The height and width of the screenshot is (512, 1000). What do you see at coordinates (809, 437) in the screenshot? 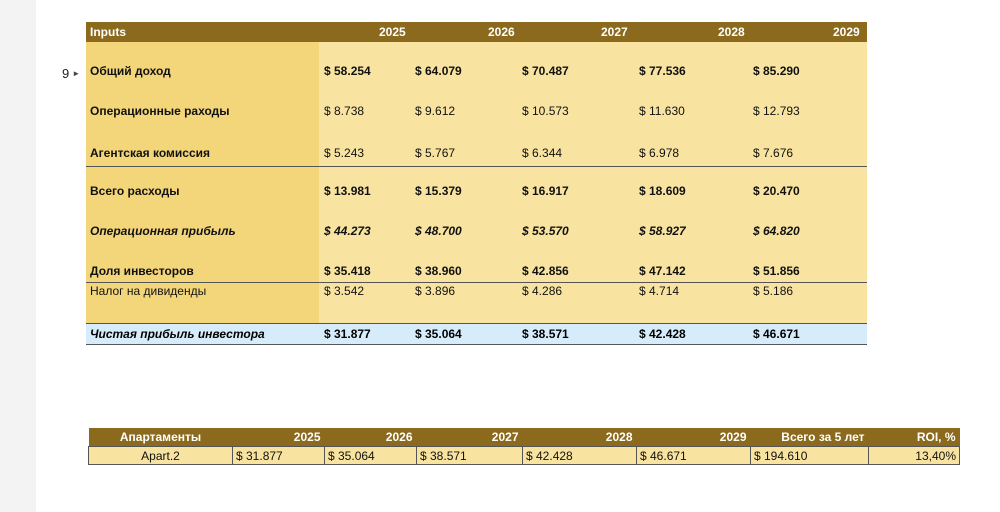
I see `column-header: Всего за 5 лет` at bounding box center [809, 437].